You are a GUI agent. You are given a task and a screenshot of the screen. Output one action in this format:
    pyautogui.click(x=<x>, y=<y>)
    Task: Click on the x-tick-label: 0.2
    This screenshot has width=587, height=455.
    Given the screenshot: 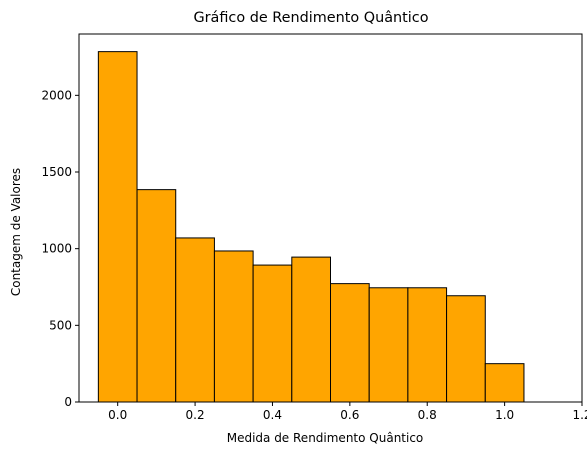 What is the action you would take?
    pyautogui.click(x=195, y=415)
    